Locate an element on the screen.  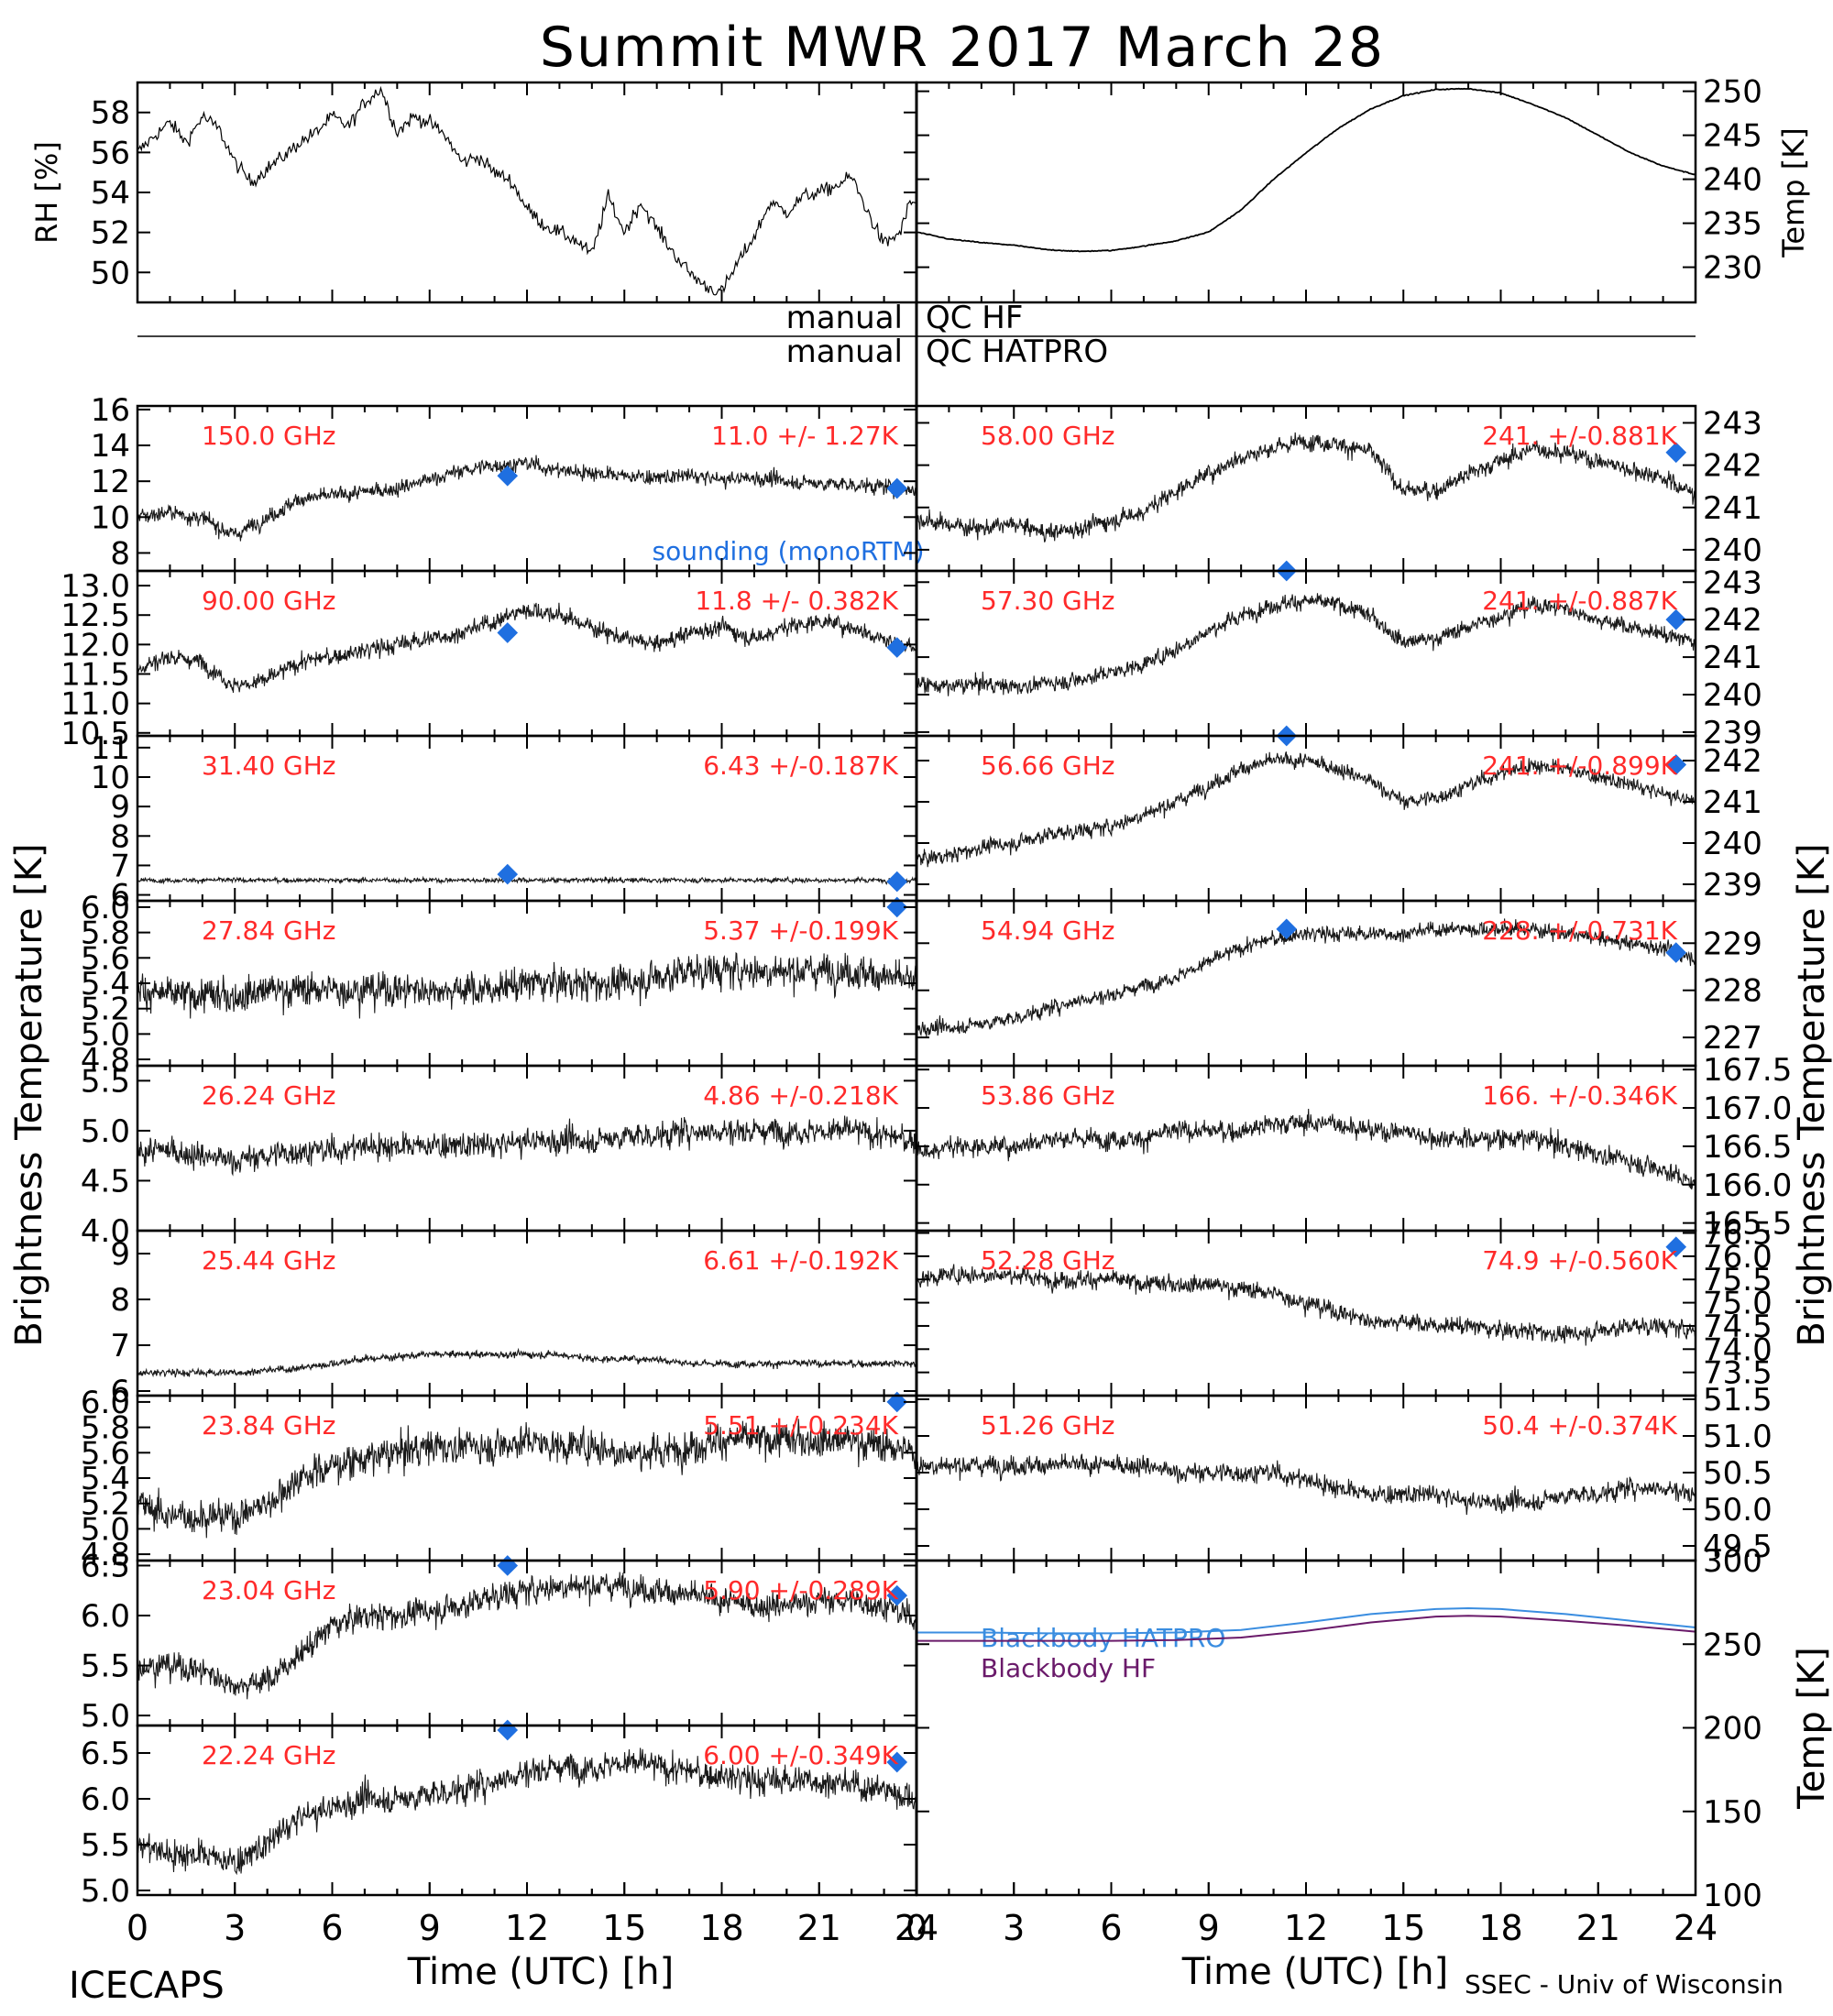
blackbody-ylabel: Temp [K] is located at coordinates (1812, 1728).